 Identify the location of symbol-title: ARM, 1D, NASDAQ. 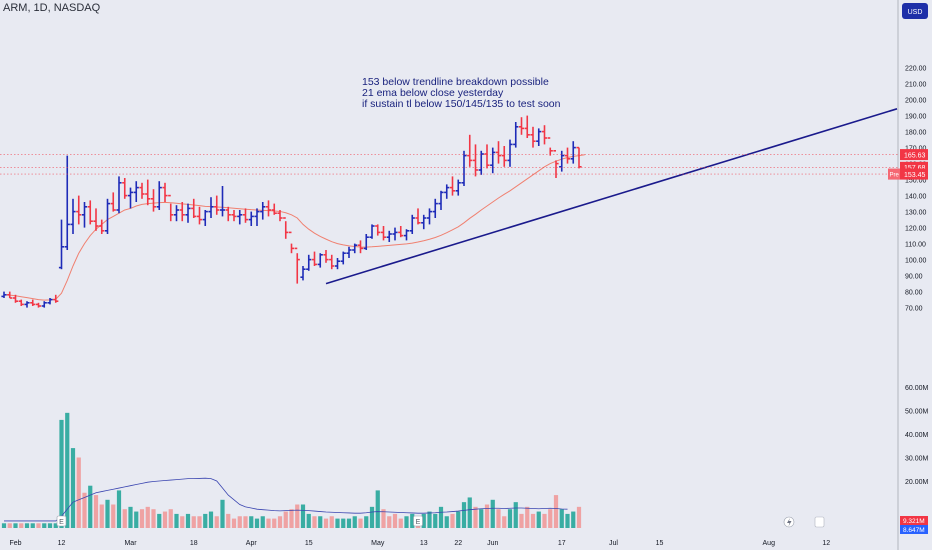
(52, 8).